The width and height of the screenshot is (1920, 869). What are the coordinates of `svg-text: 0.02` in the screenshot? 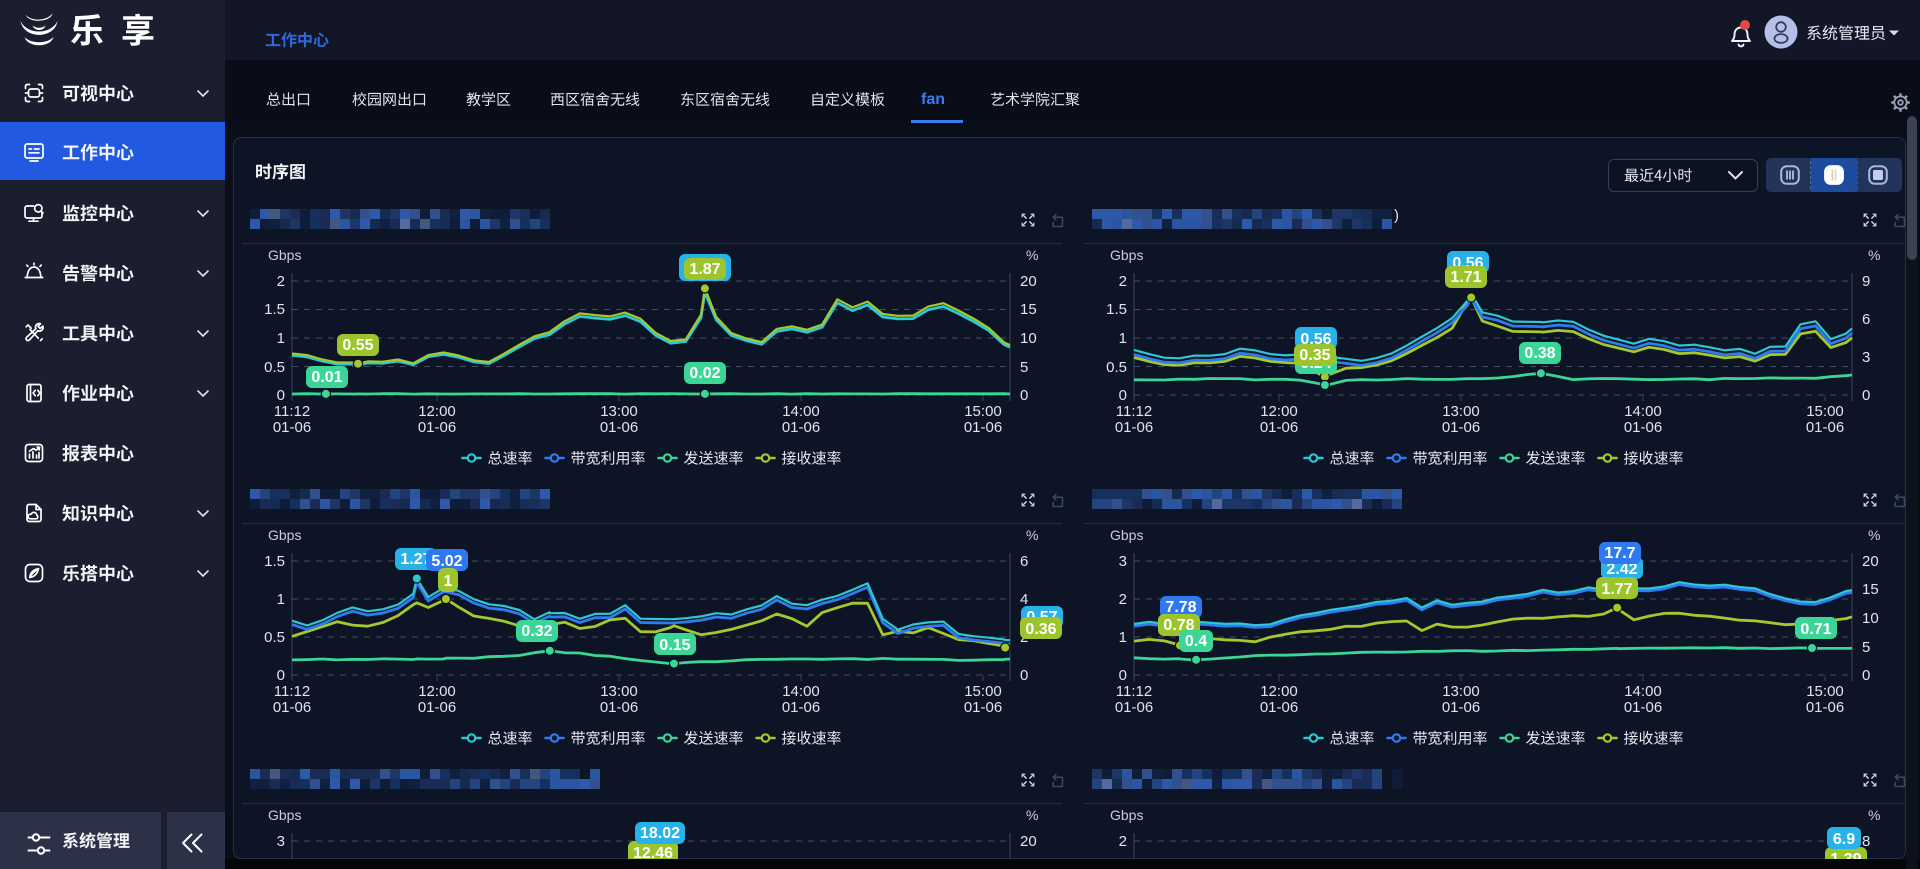 It's located at (704, 373).